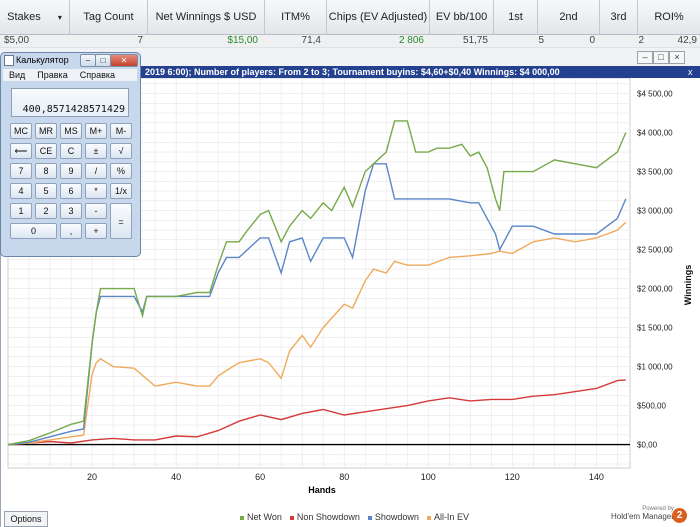  What do you see at coordinates (46, 151) in the screenshot?
I see `calc-key: CE` at bounding box center [46, 151].